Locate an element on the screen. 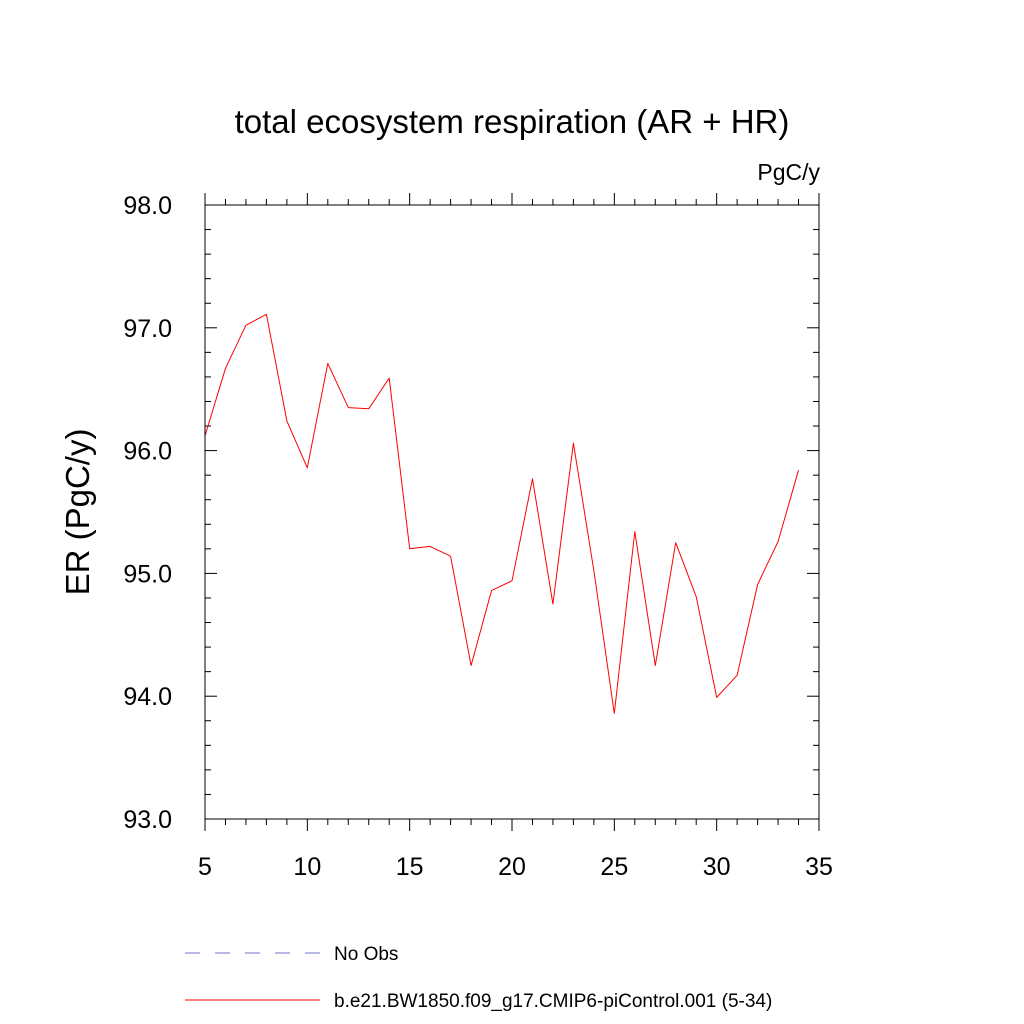 The height and width of the screenshot is (1024, 1024). y-tick-label: 94.0 is located at coordinates (147, 697).